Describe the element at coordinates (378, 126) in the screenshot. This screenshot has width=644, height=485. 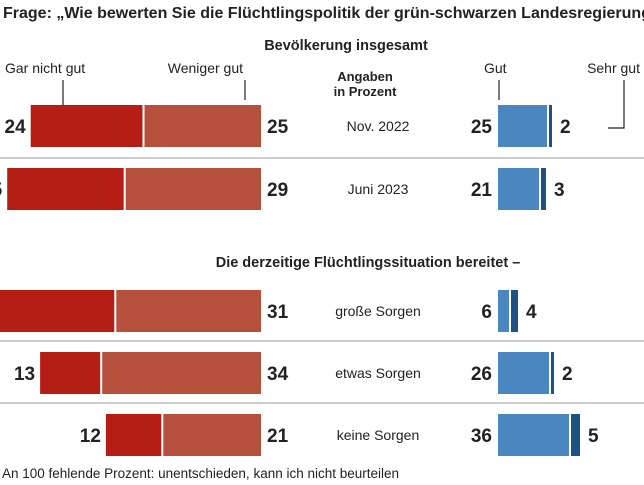
I see `row-label: Nov. 2022` at that location.